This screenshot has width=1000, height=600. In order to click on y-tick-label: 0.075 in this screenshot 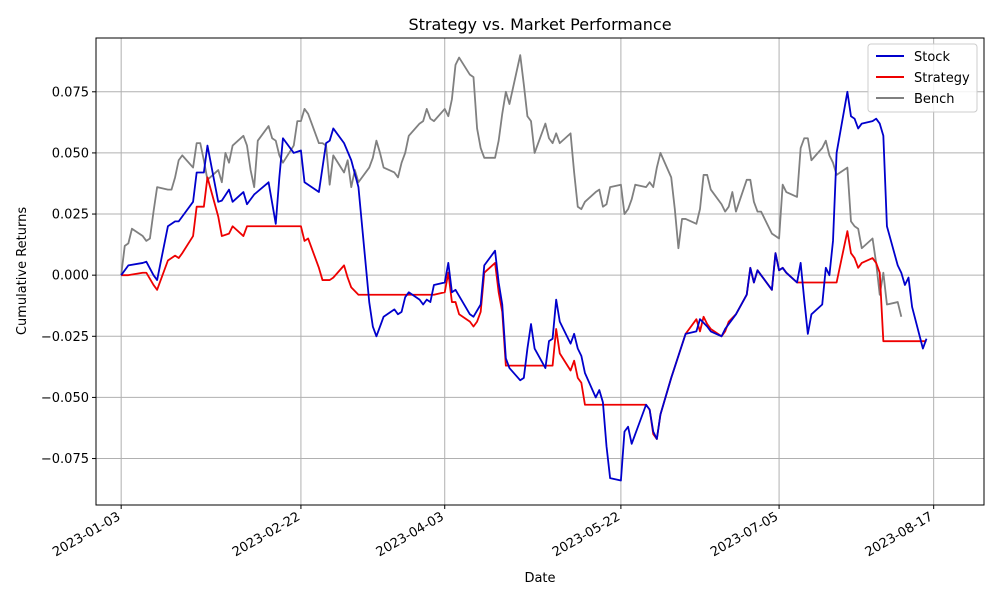, I will do `click(70, 92)`.